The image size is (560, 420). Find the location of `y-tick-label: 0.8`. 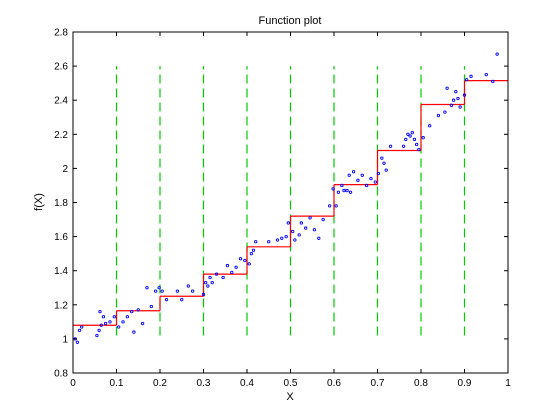

y-tick-label: 0.8 is located at coordinates (61, 374).